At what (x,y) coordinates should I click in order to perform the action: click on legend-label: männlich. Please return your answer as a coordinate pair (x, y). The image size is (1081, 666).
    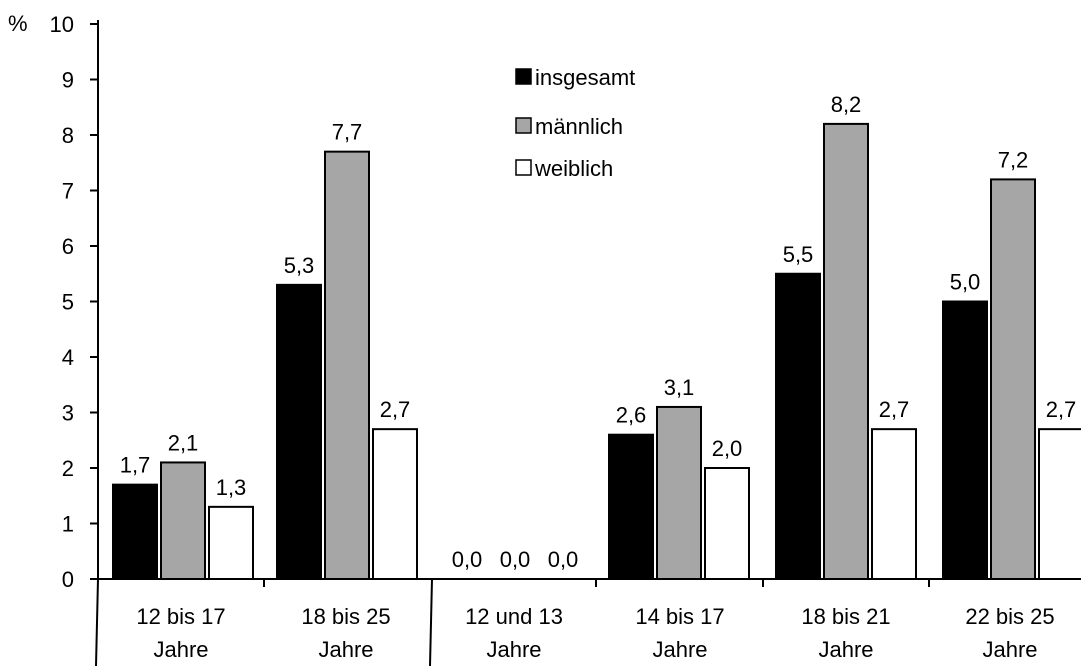
    Looking at the image, I should click on (579, 126).